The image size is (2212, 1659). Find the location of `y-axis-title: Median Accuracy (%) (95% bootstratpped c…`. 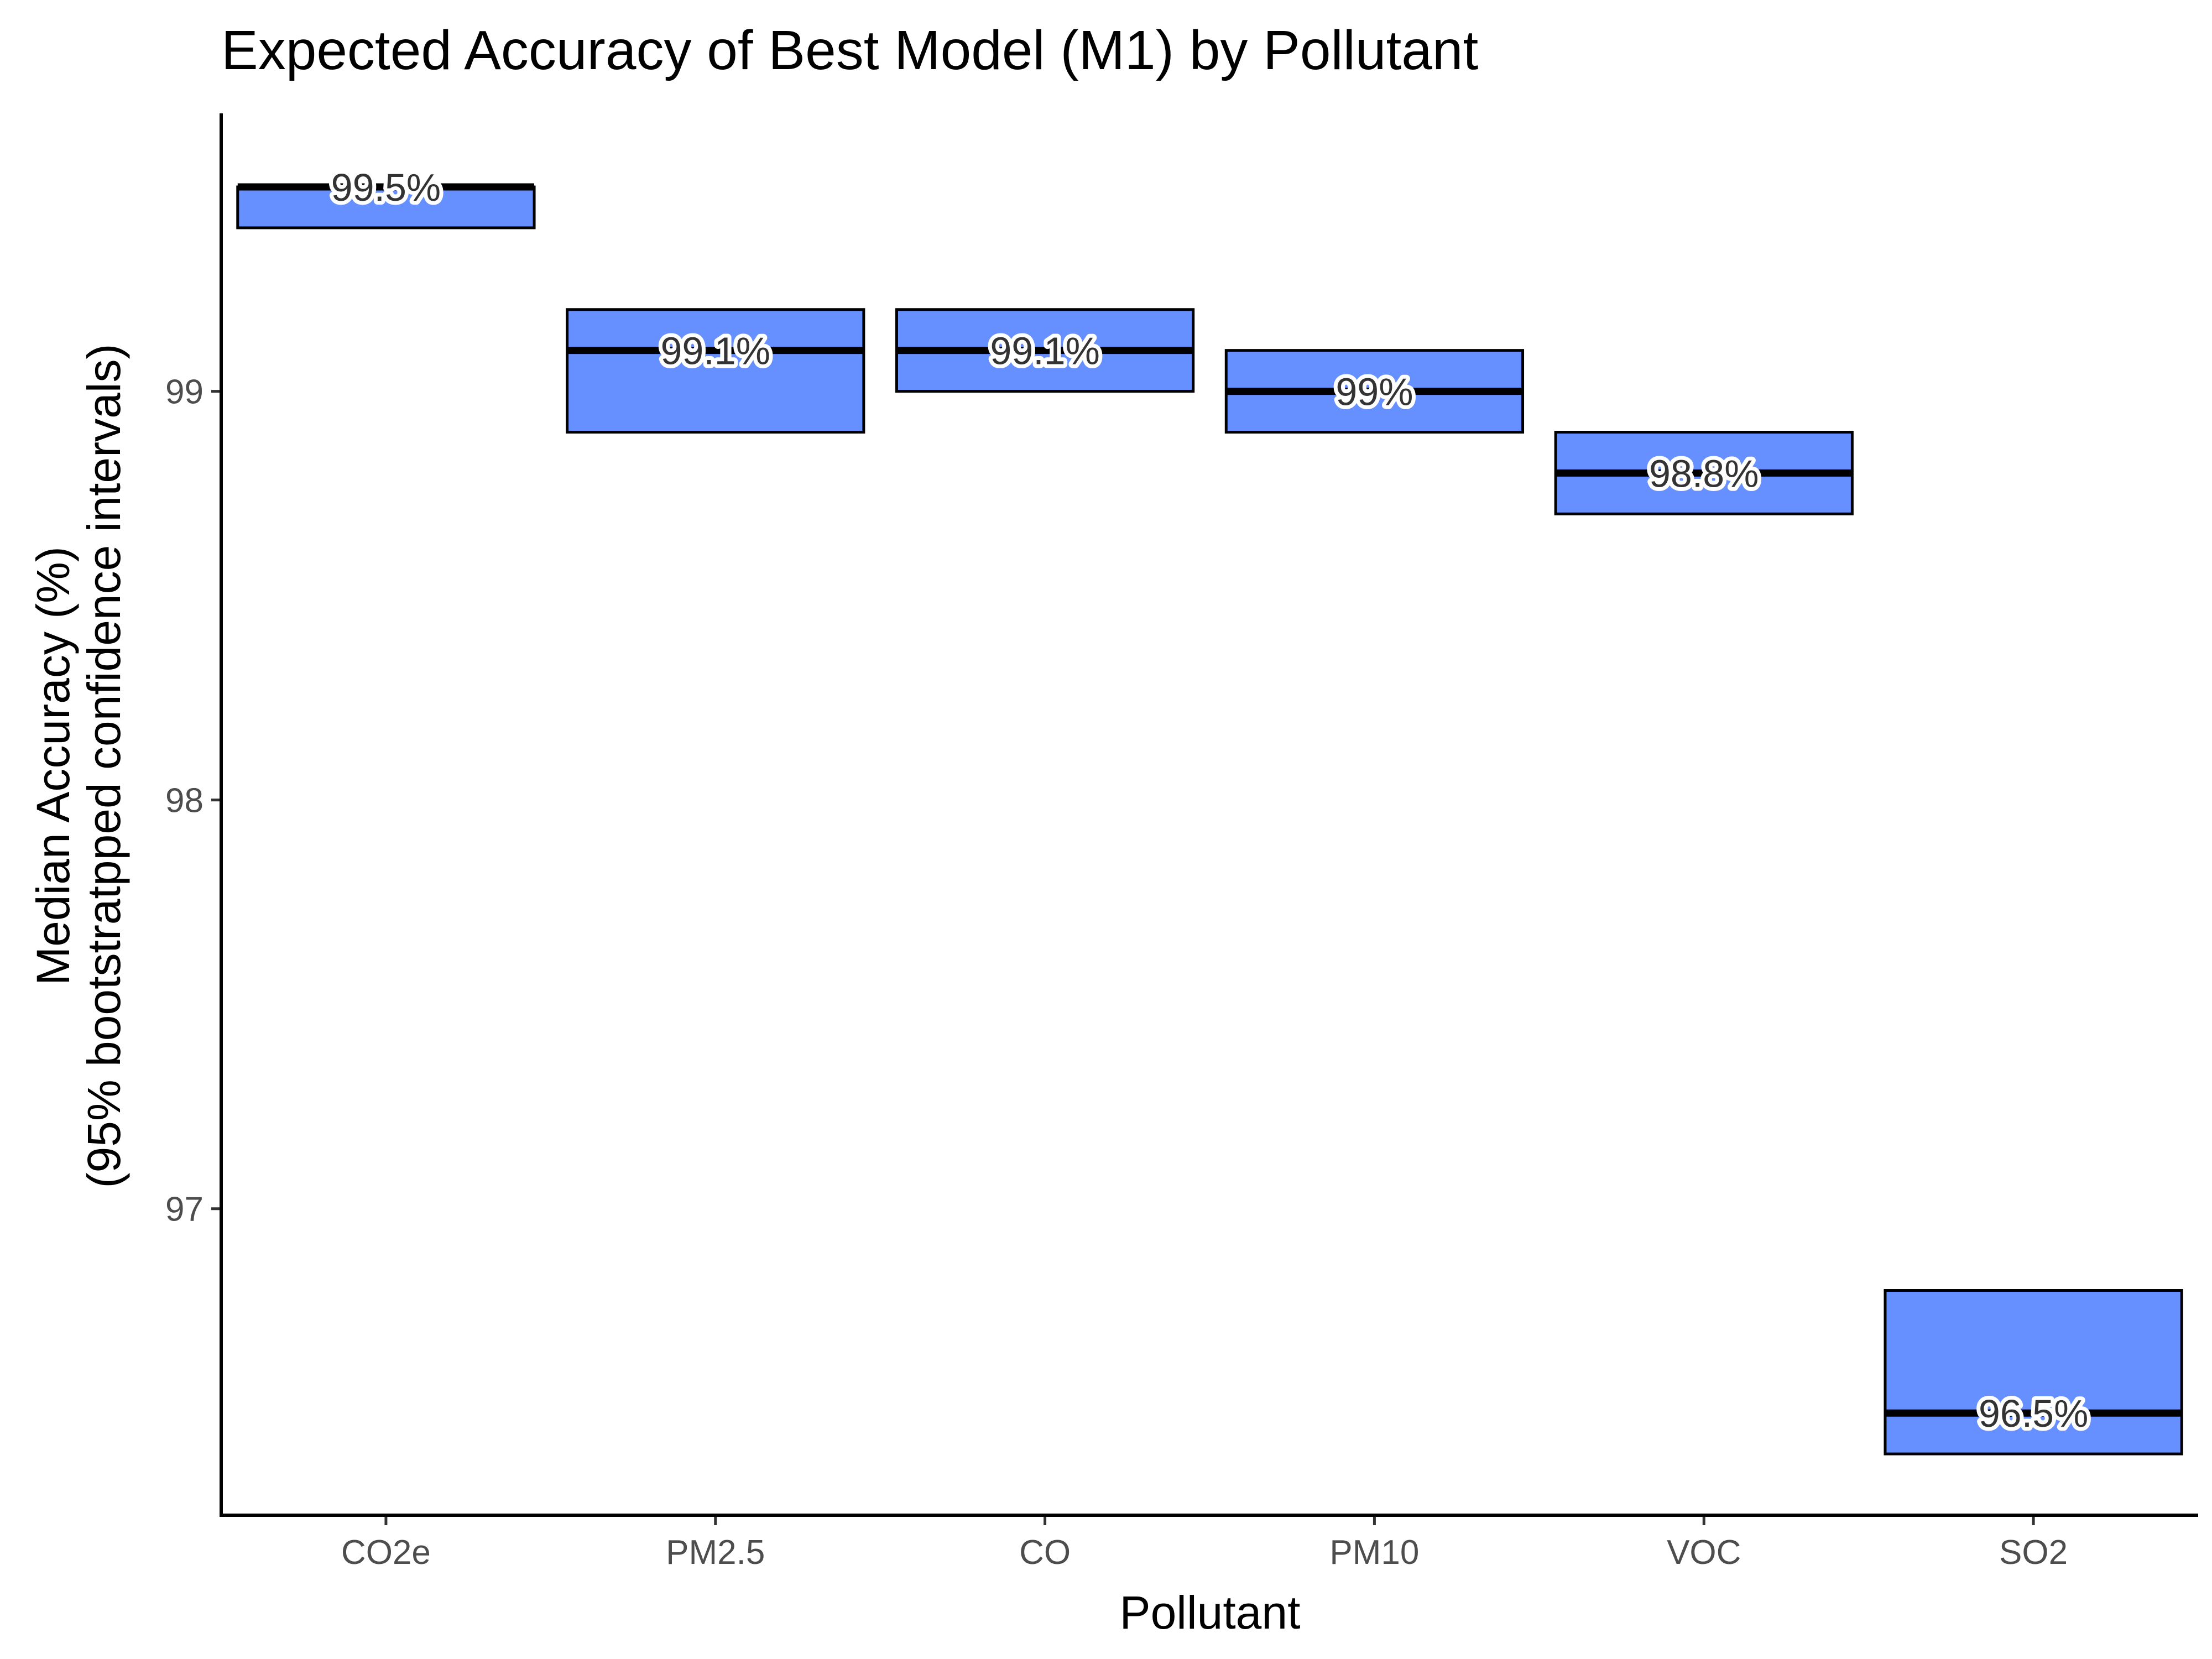

y-axis-title: Median Accuracy (%) (95% bootstratpped c… is located at coordinates (78, 766).